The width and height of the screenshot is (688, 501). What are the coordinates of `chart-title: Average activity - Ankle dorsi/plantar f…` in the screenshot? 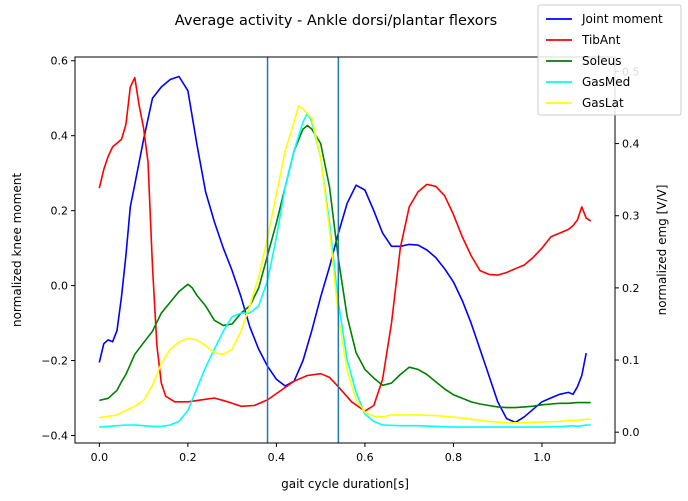 It's located at (336, 21).